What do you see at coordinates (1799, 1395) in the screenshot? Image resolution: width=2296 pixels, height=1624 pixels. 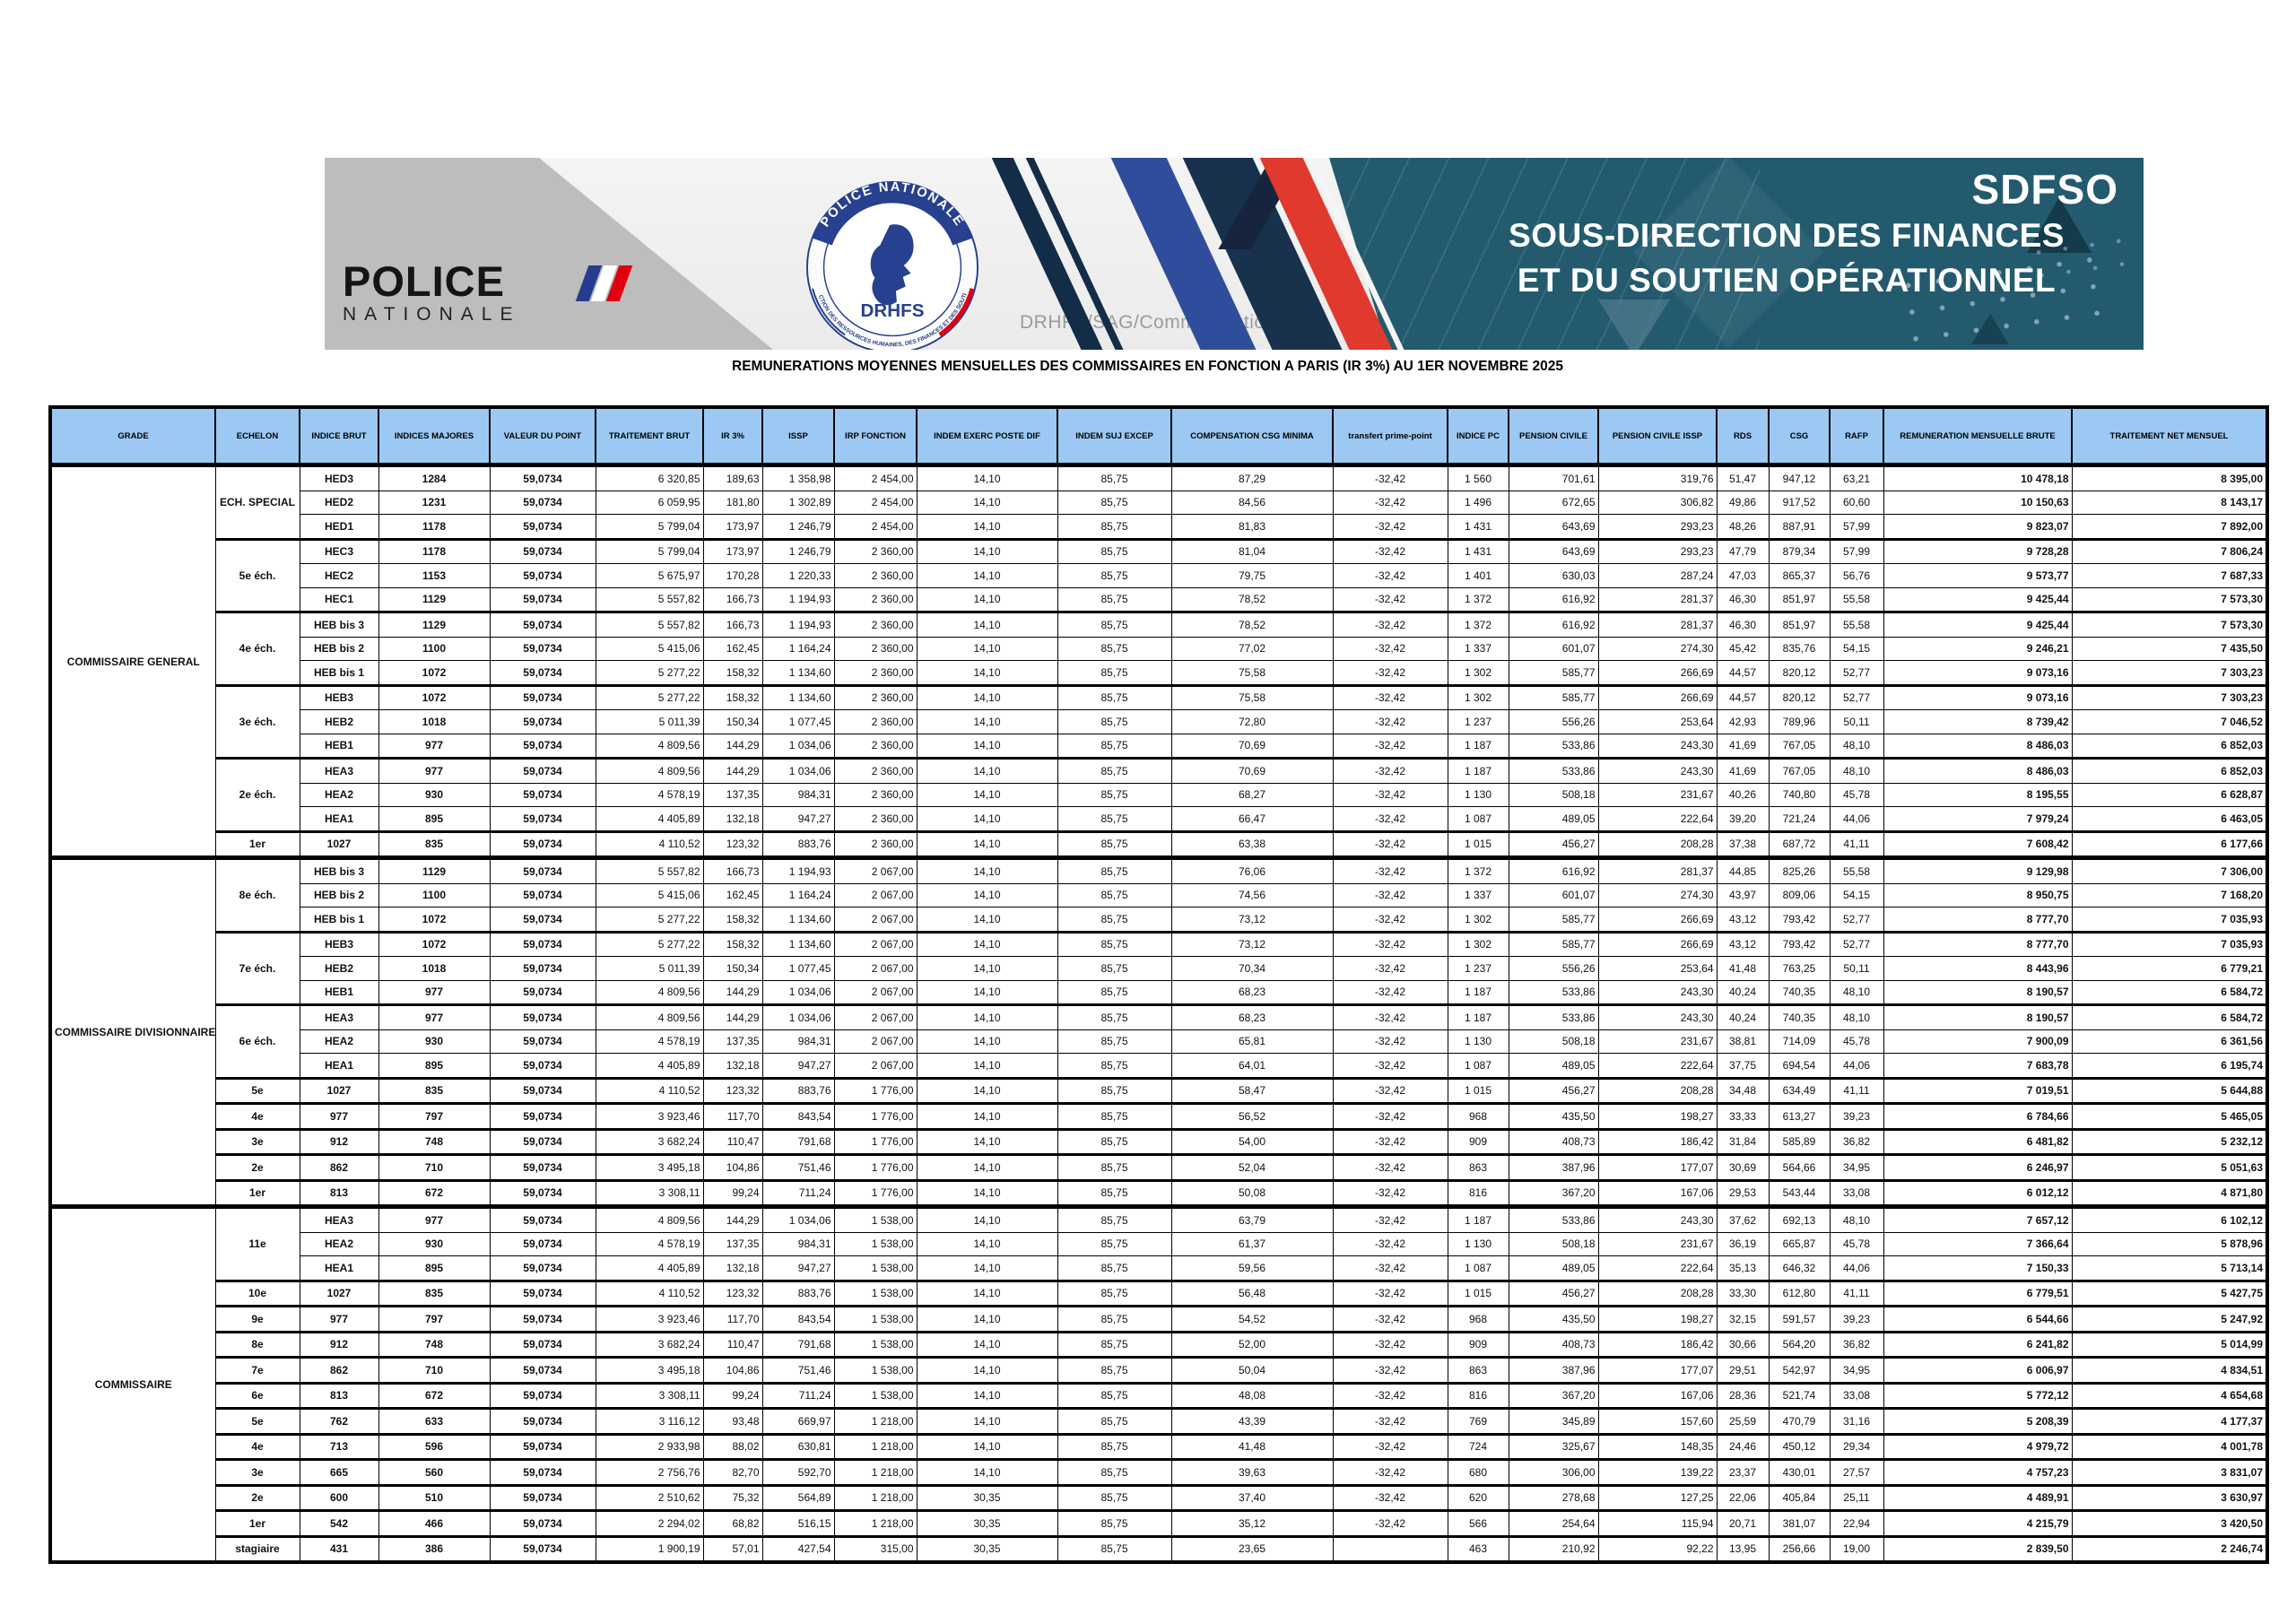 I see `table-cell: 521,74` at bounding box center [1799, 1395].